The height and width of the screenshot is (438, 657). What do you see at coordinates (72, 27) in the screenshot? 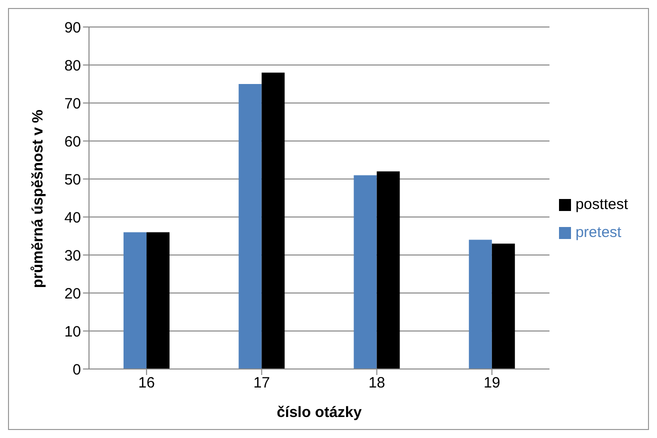
I see `y-tick-label: 90` at bounding box center [72, 27].